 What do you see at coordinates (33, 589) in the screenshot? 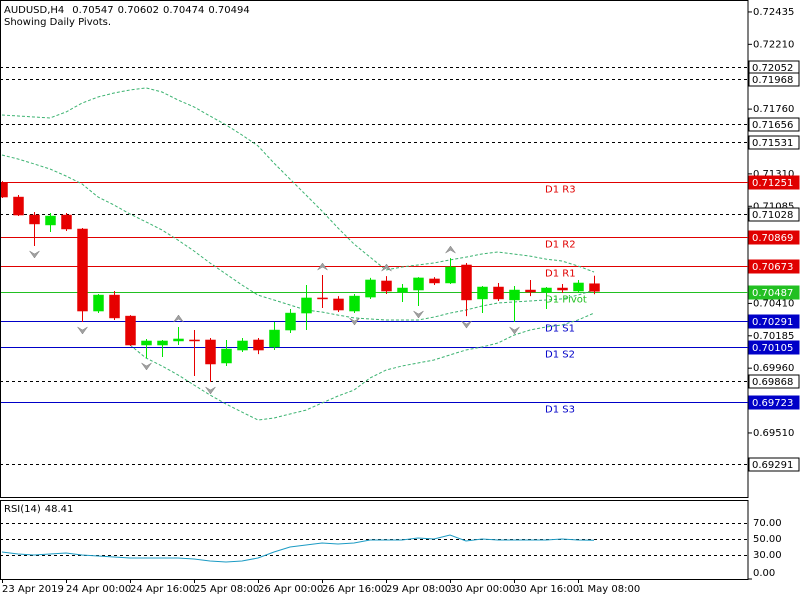
I see `x-tick-label: 23 Apr 2019` at bounding box center [33, 589].